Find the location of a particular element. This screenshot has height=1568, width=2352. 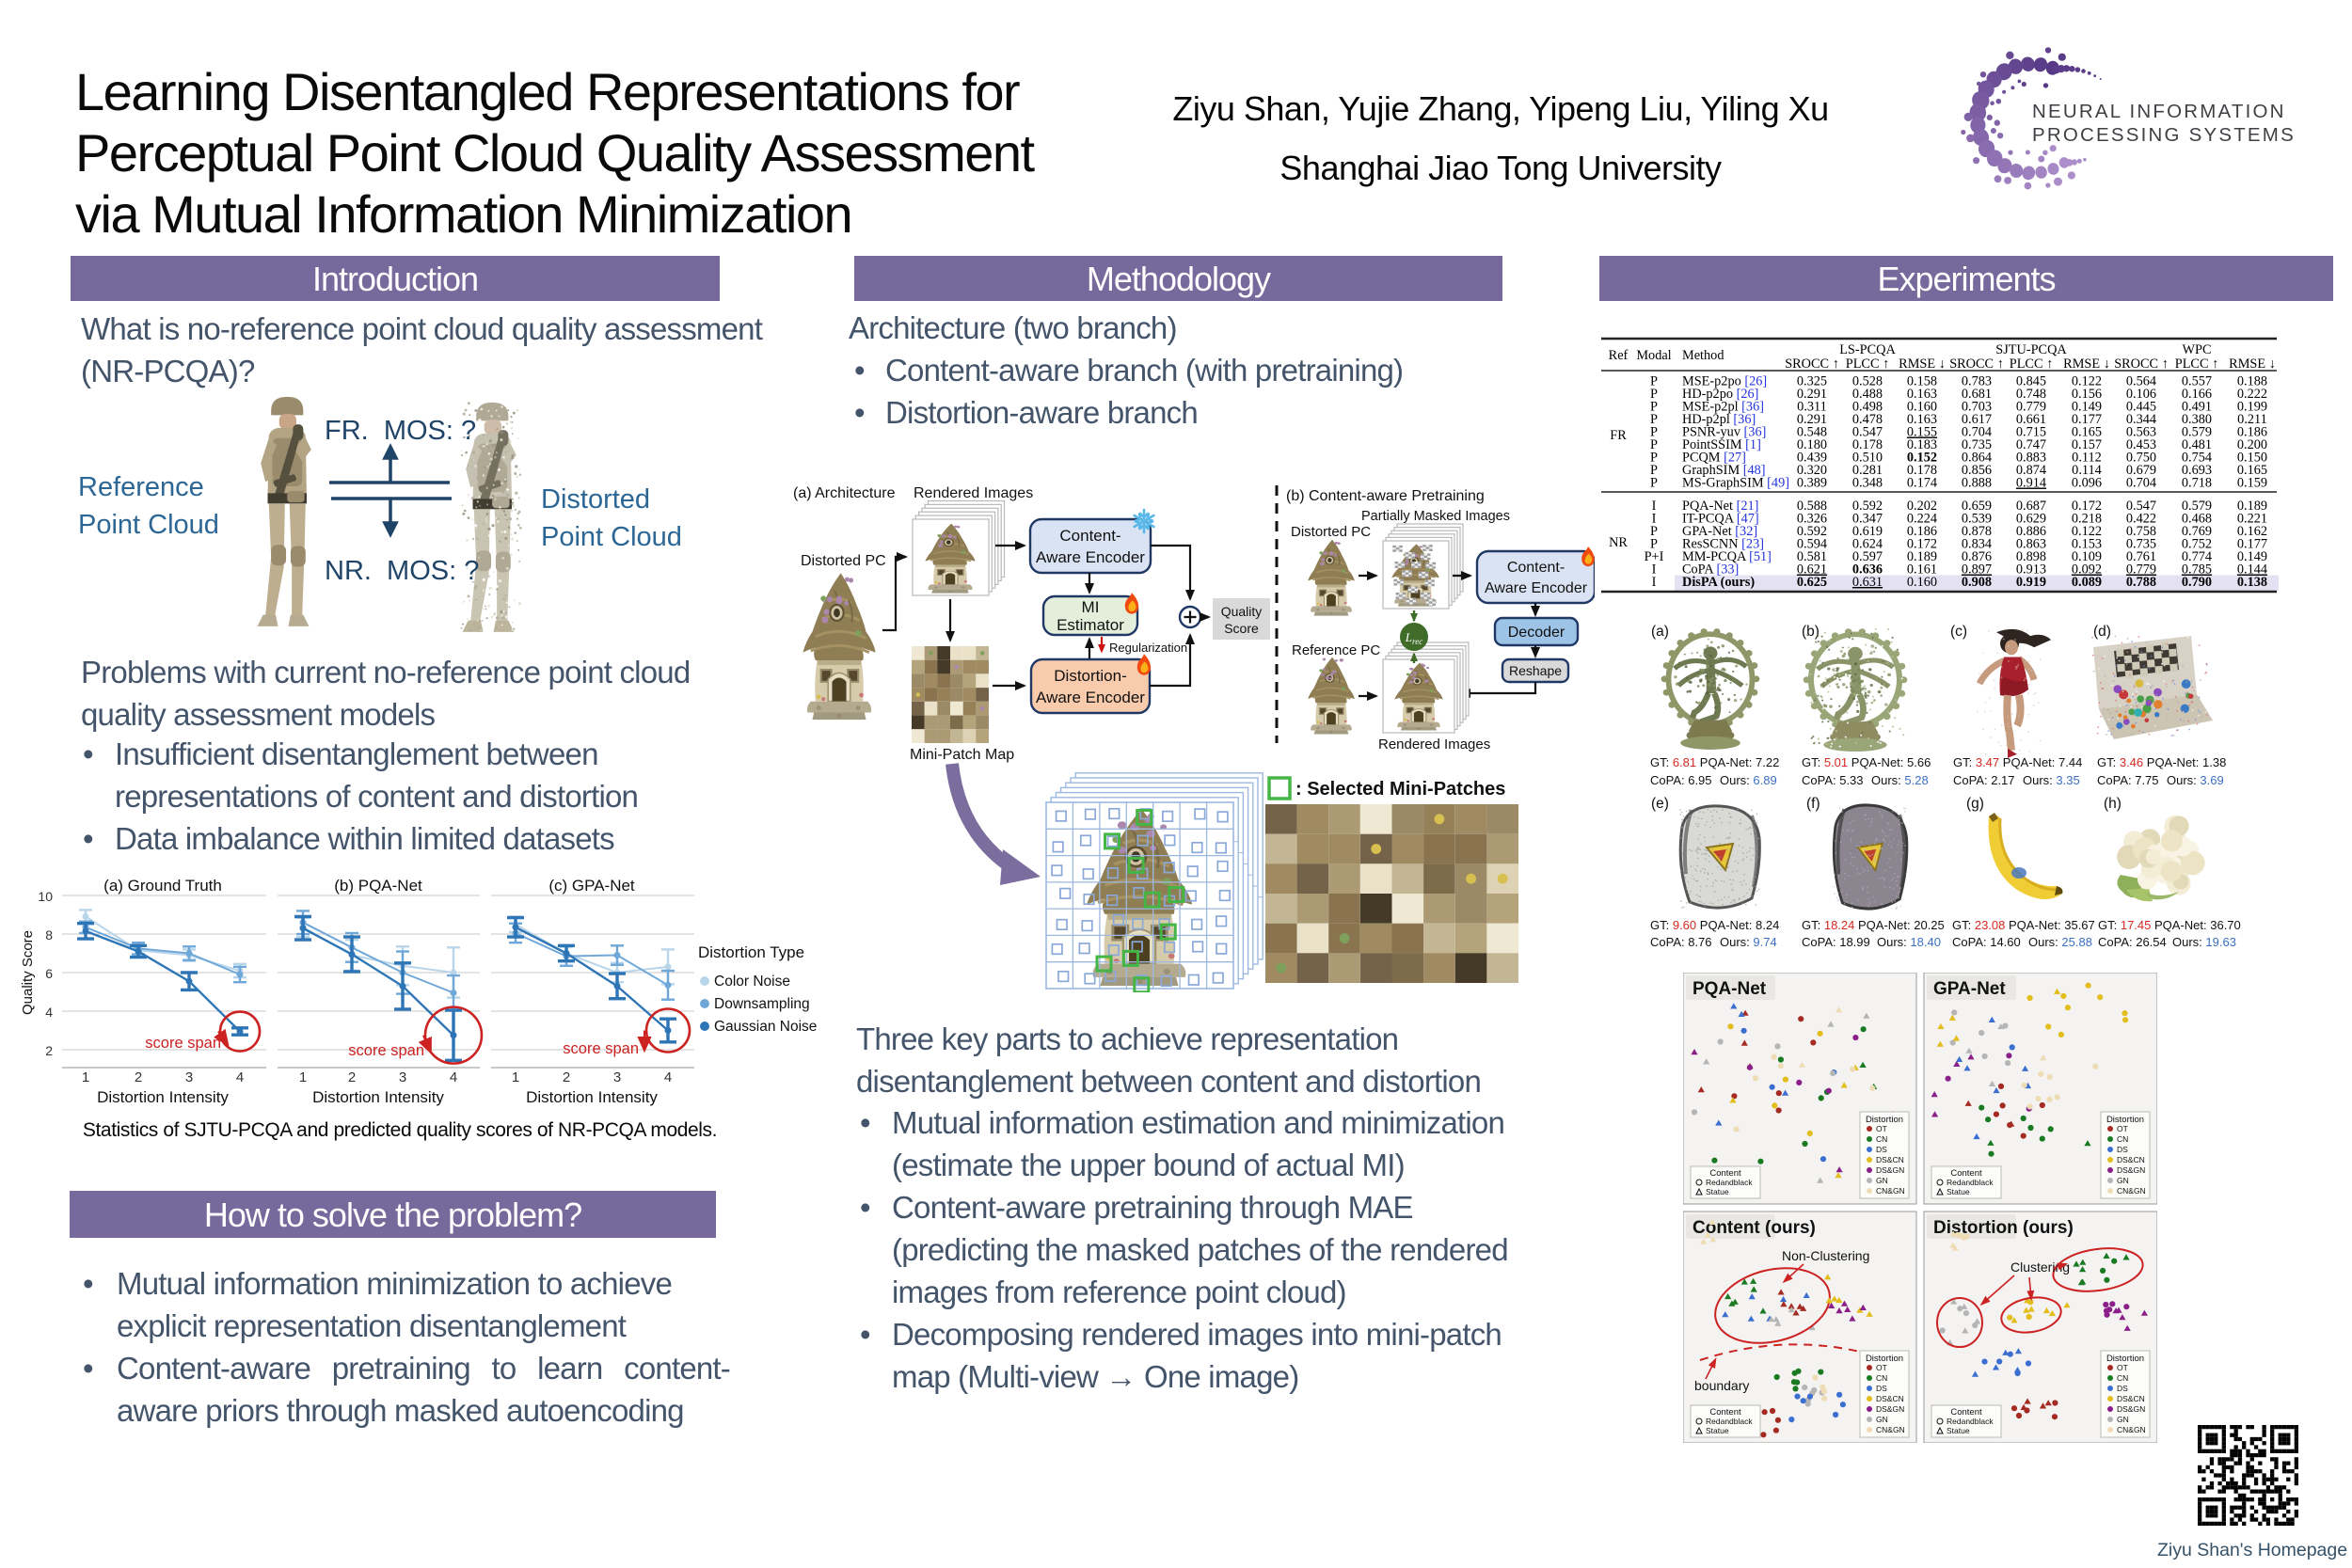

svg-text: Non-Clustering is located at coordinates (1825, 1255).